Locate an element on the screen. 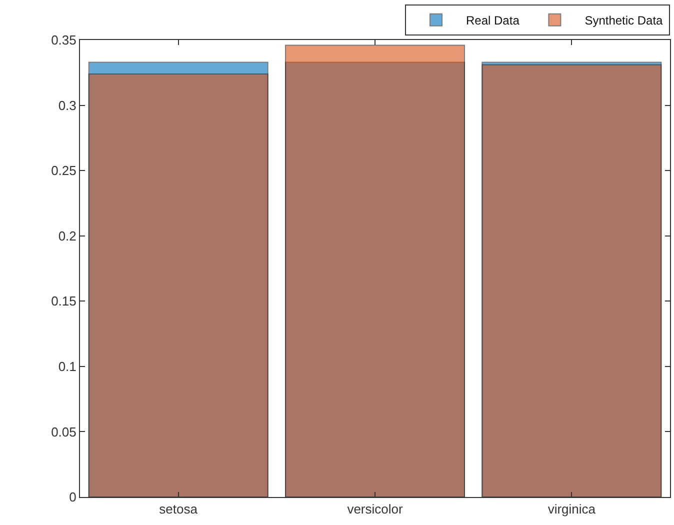 This screenshot has height=525, width=674. y-tick-label: 0.1 is located at coordinates (67, 366).